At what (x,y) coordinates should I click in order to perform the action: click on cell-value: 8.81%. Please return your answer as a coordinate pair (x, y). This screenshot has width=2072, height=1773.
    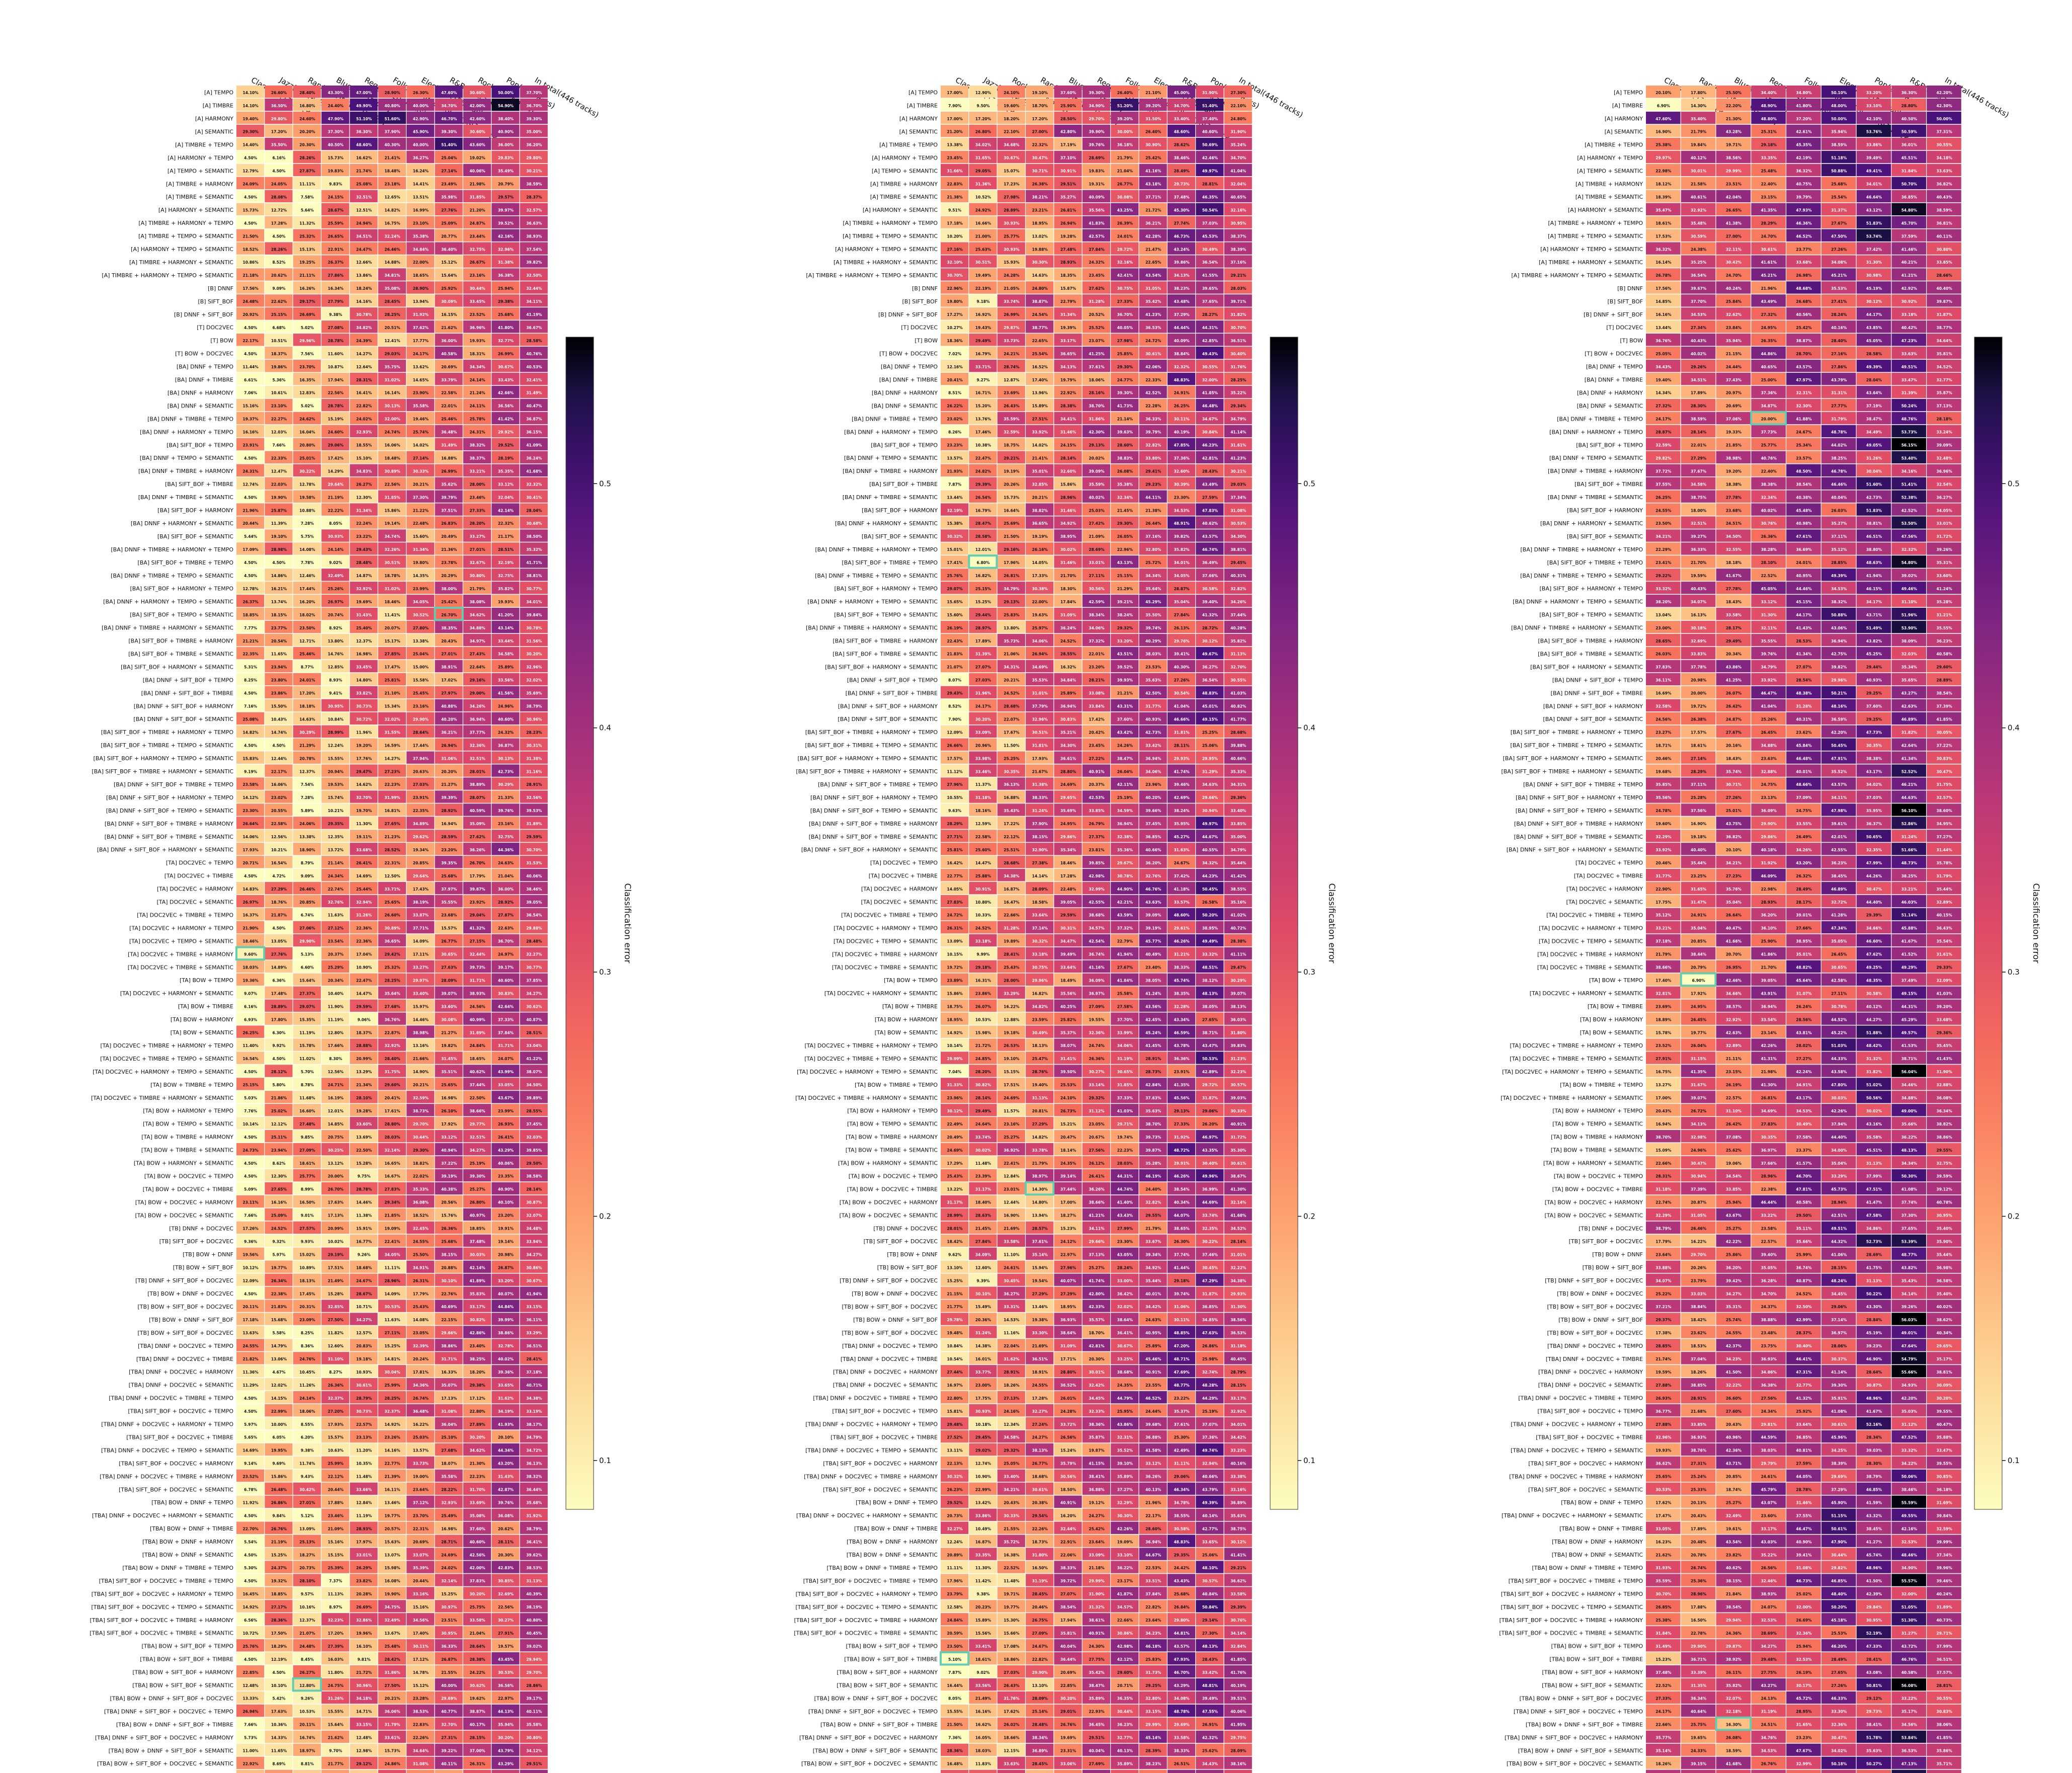
    Looking at the image, I should click on (307, 1763).